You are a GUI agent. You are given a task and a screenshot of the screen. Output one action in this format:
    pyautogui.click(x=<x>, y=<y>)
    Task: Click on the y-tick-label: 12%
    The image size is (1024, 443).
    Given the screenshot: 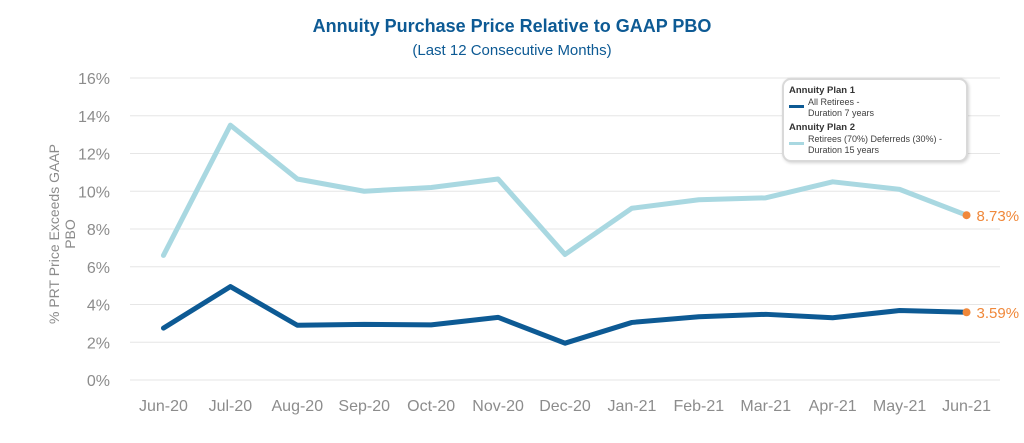 What is the action you would take?
    pyautogui.click(x=94, y=155)
    